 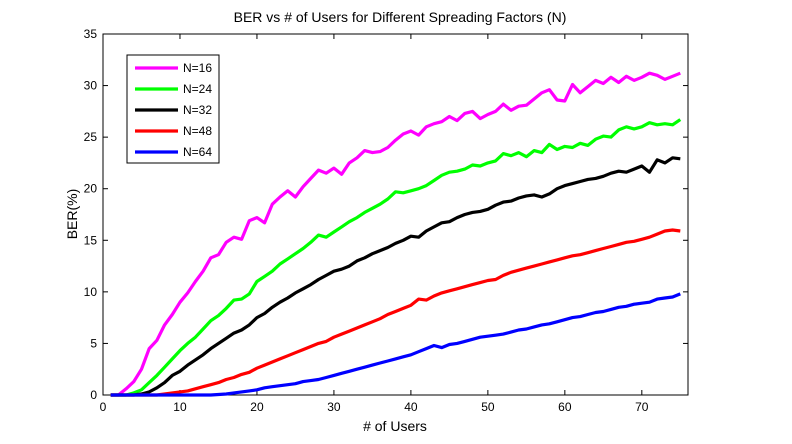 I want to click on legend-label-n-32: N=32, so click(x=197, y=110).